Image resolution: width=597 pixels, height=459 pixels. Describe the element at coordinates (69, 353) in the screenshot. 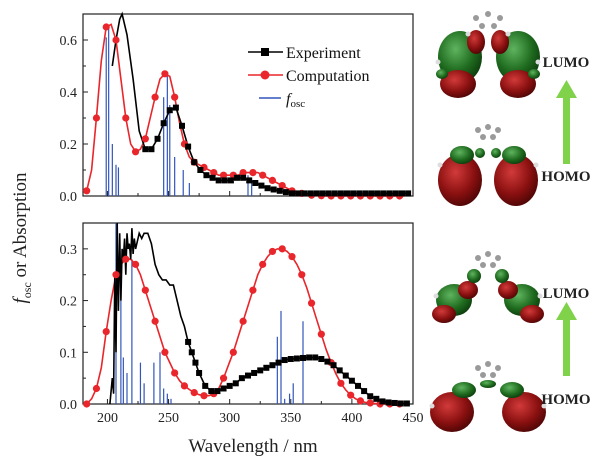

I see `bot-ytick-label: 0.1` at that location.